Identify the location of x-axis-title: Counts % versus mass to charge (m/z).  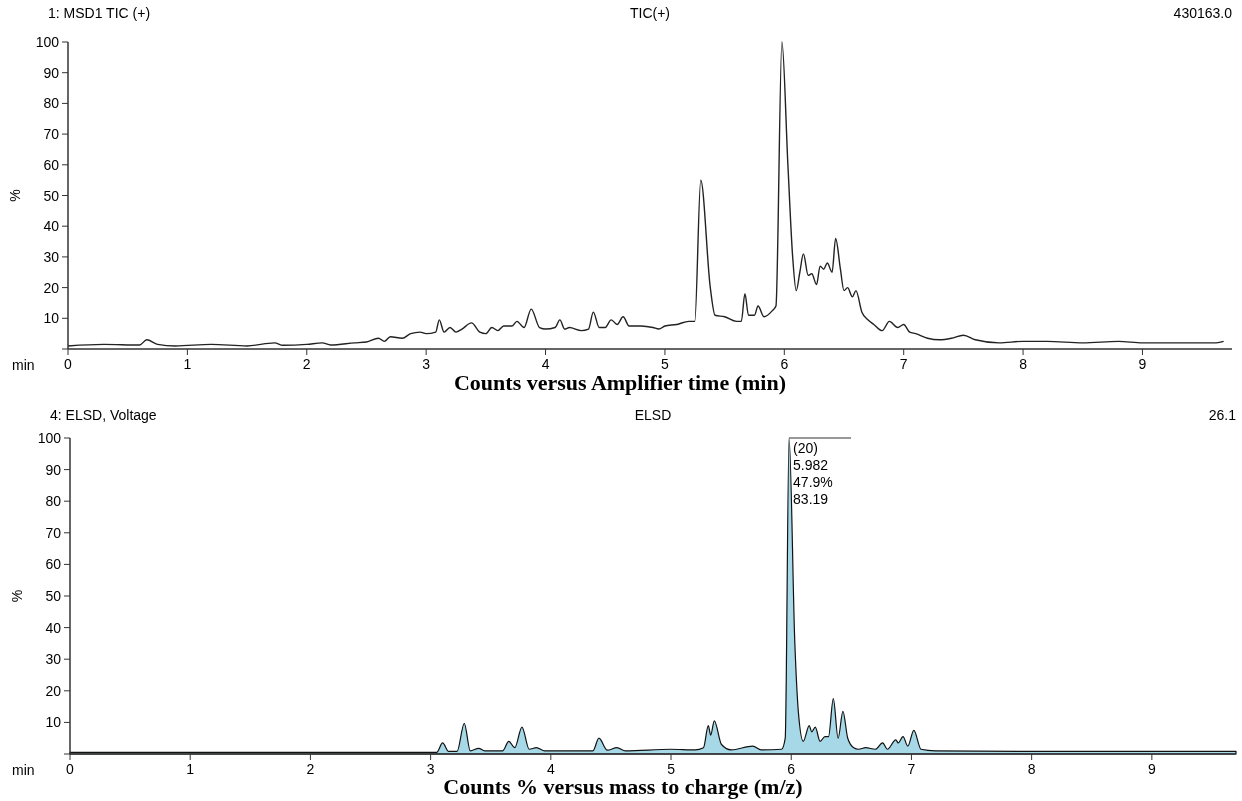
(623, 786).